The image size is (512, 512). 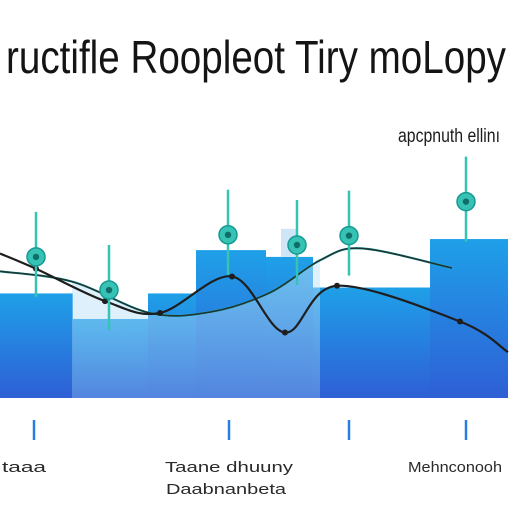 I want to click on chart-annotation: apcpnuth ellinı, so click(x=449, y=136).